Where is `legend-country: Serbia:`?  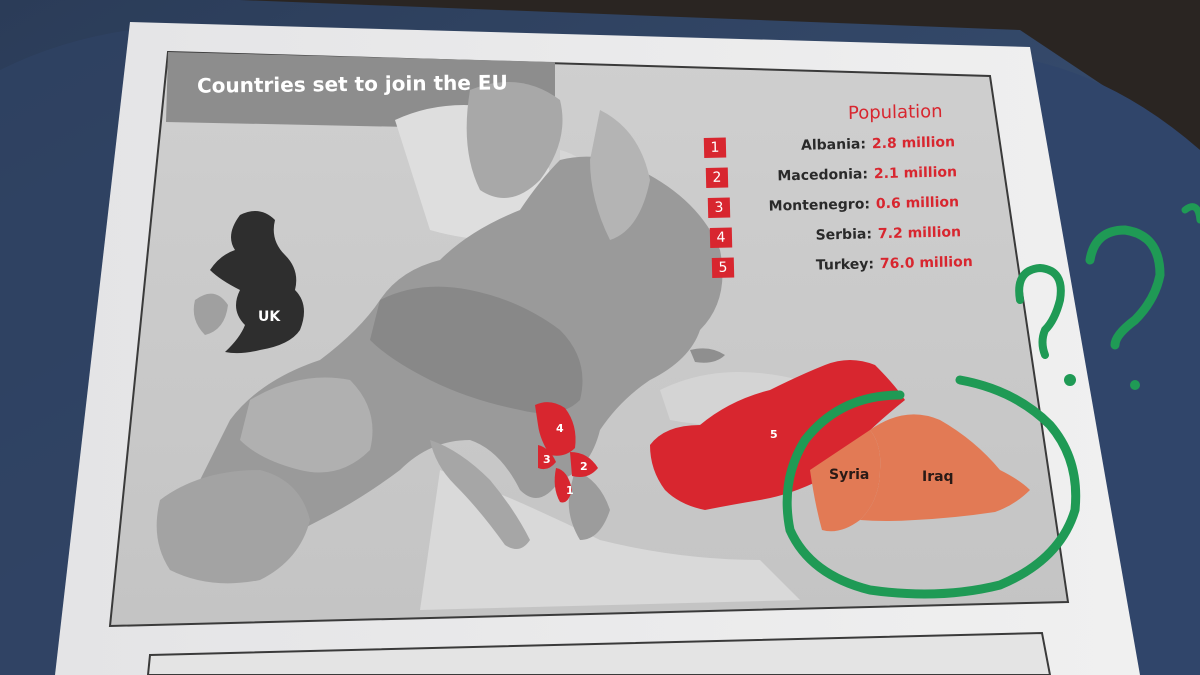
legend-country: Serbia: is located at coordinates (844, 235).